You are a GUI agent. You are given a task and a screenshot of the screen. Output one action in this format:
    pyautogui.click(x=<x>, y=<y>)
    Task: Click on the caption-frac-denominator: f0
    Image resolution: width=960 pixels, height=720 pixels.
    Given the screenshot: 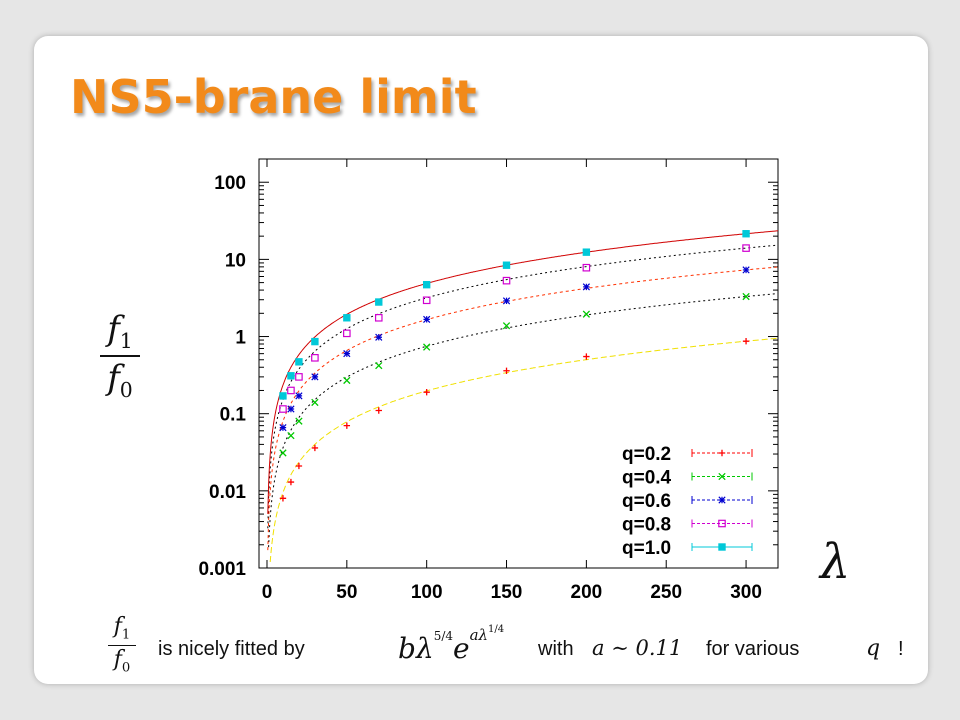 What is the action you would take?
    pyautogui.click(x=122, y=661)
    